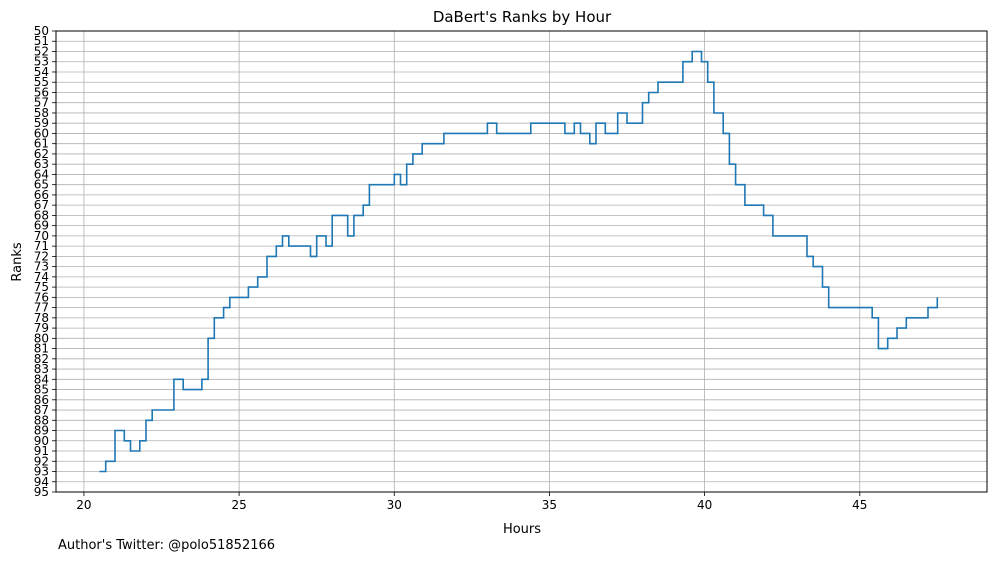  I want to click on y-tick-label: 75, so click(41, 287).